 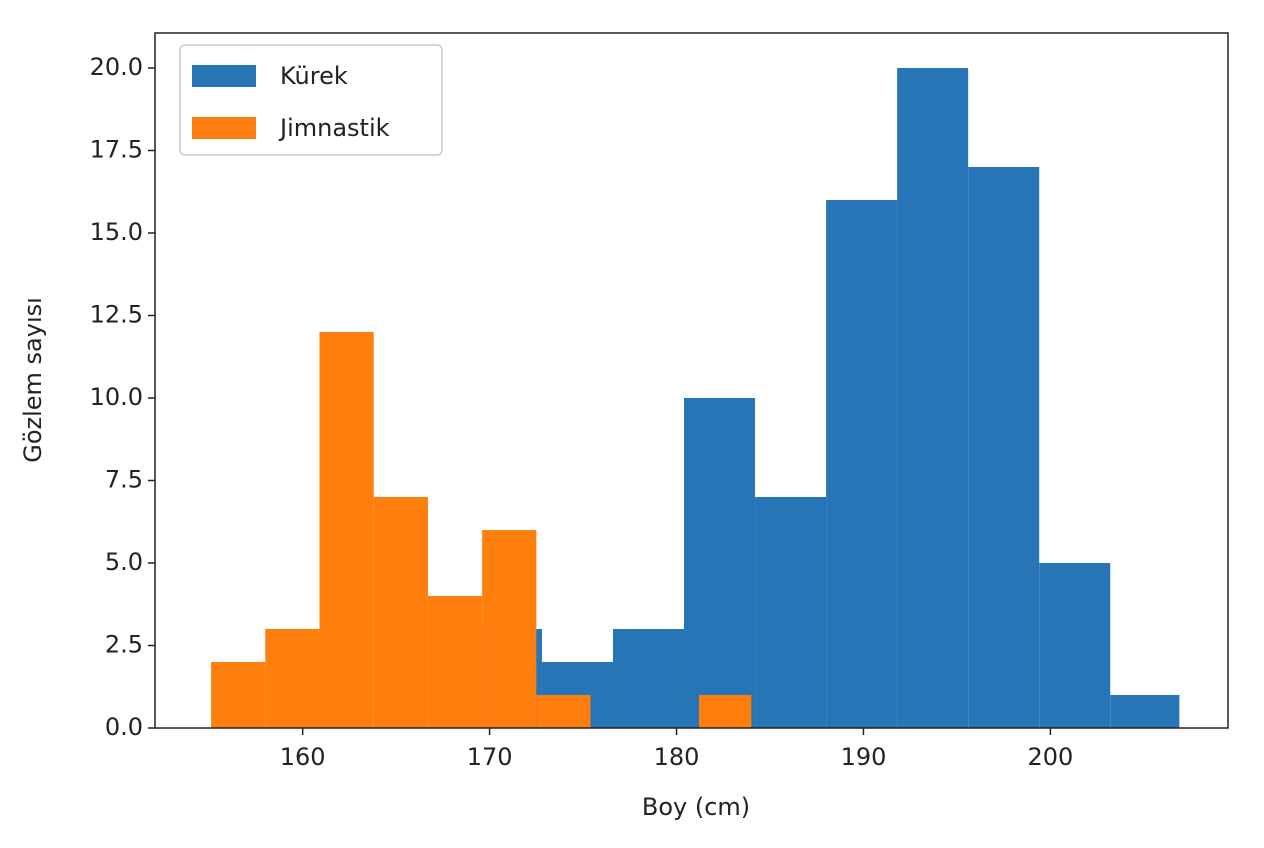 I want to click on y-tick-label: 5.0, so click(x=124, y=562).